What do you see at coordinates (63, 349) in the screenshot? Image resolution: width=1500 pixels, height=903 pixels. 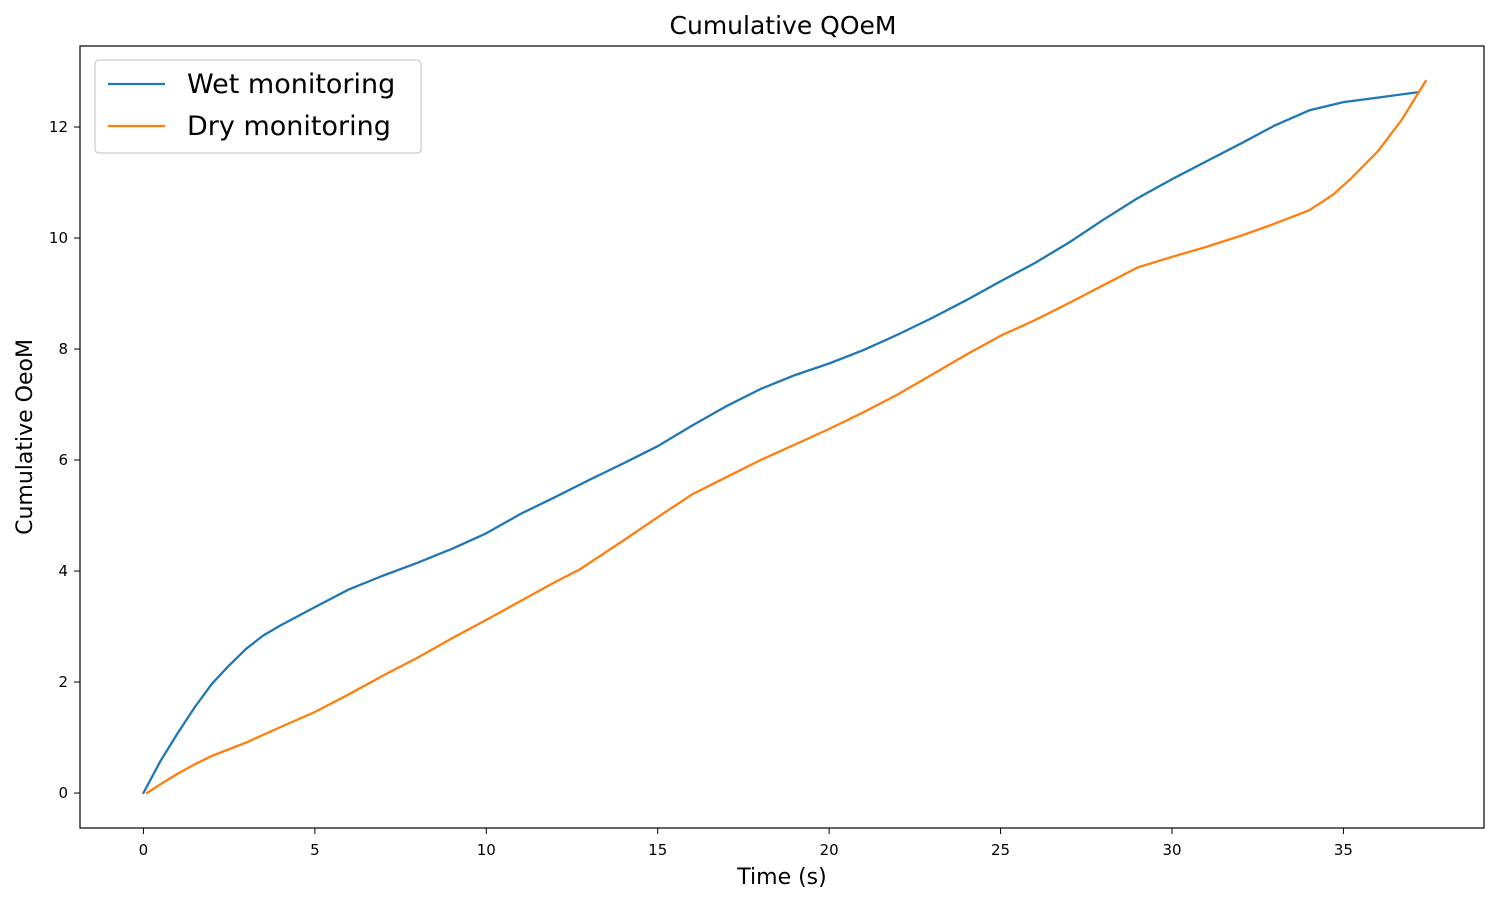 I see `y-tick-label: 8` at bounding box center [63, 349].